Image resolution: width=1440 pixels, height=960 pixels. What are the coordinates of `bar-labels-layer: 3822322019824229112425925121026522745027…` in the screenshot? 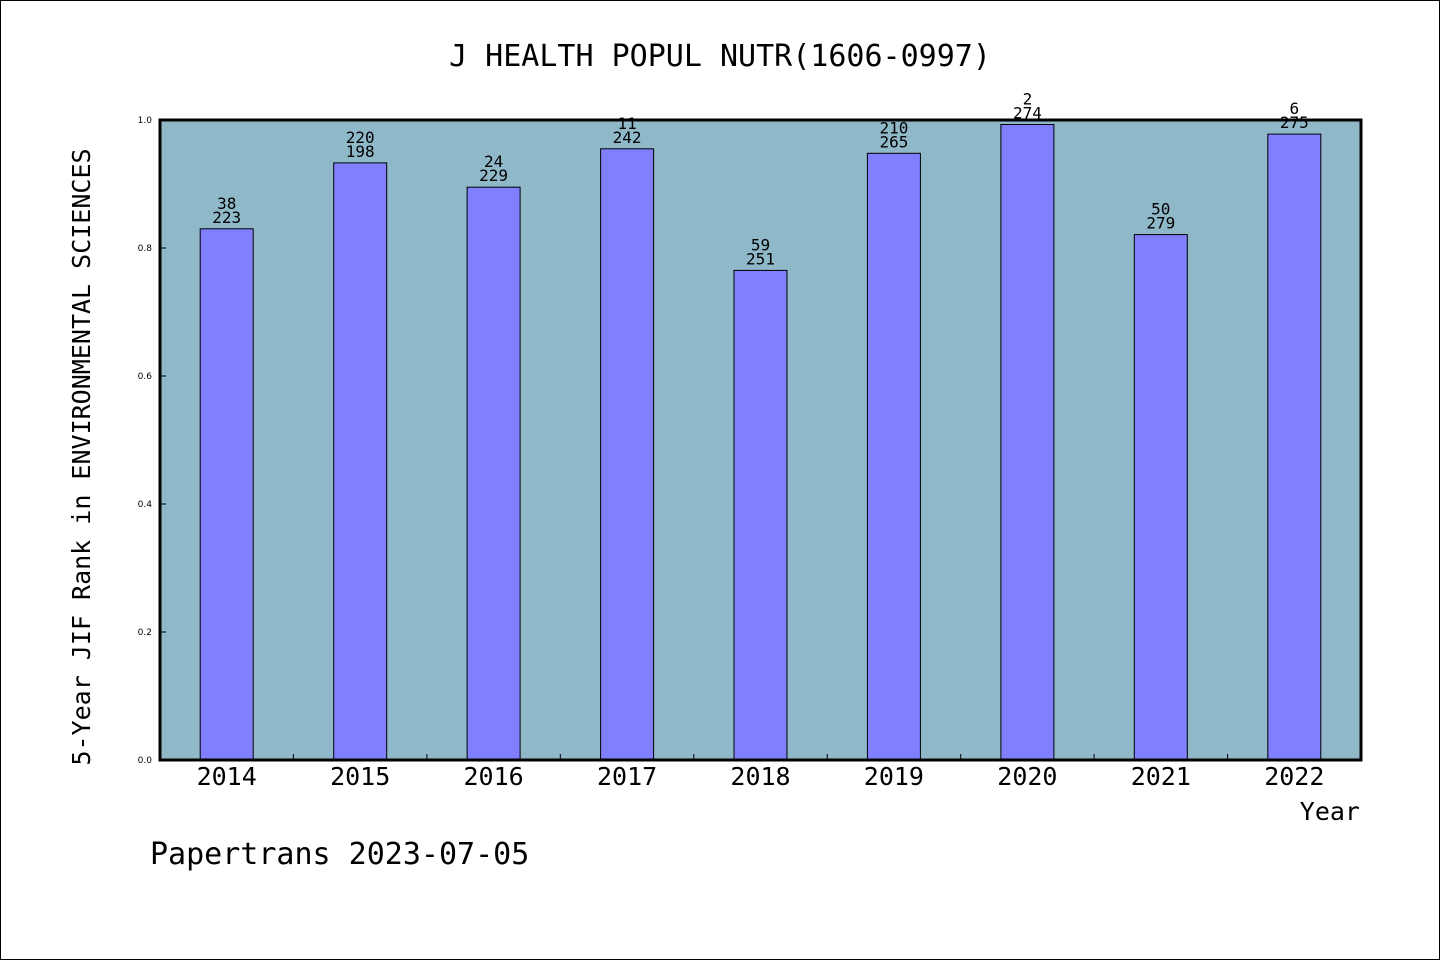 It's located at (760, 179).